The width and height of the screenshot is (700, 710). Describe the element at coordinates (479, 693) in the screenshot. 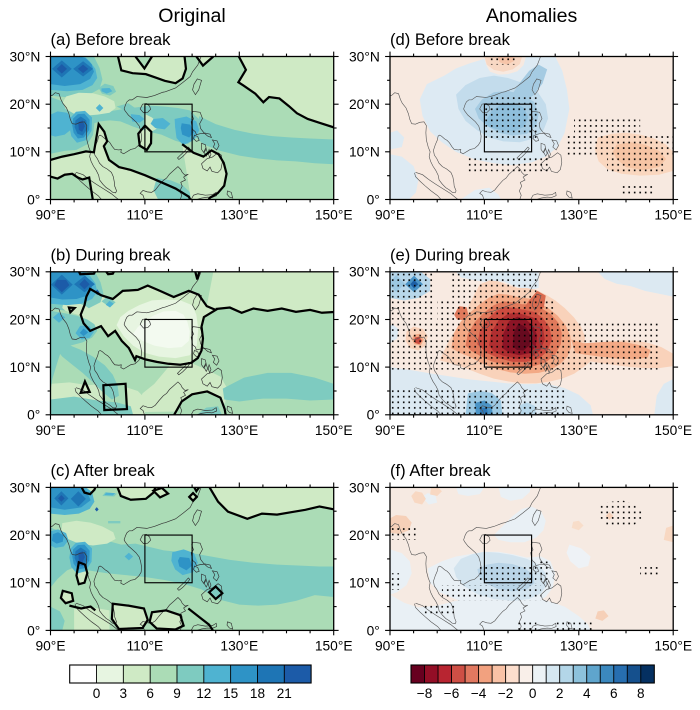

I see `svg-text: −4` at that location.